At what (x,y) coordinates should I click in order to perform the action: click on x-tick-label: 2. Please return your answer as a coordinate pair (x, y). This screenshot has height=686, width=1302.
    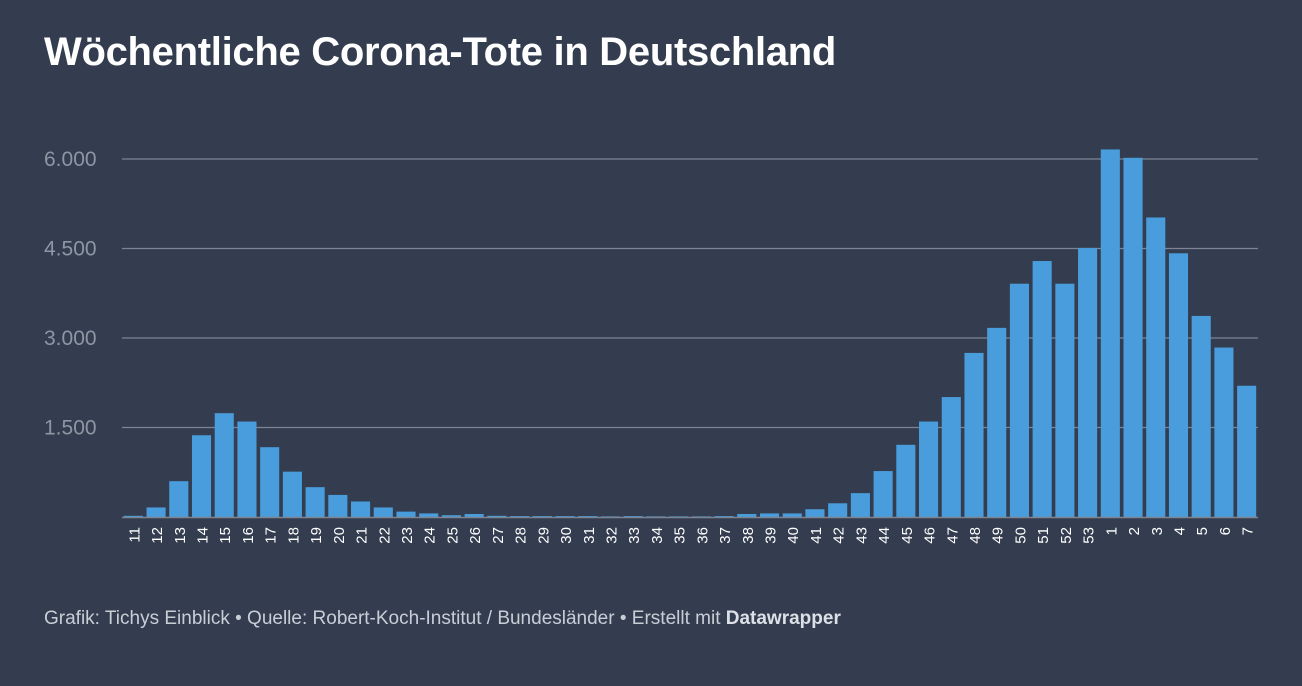
    Looking at the image, I should click on (1134, 531).